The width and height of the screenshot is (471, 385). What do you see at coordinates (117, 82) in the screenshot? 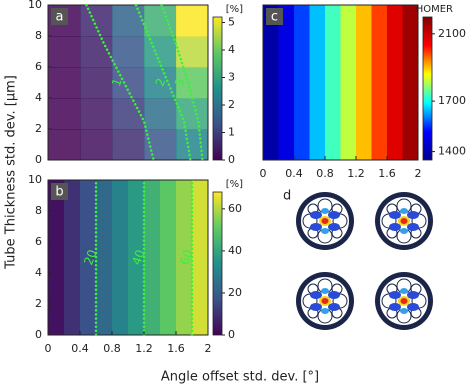
I see `contour-label: 1` at bounding box center [117, 82].